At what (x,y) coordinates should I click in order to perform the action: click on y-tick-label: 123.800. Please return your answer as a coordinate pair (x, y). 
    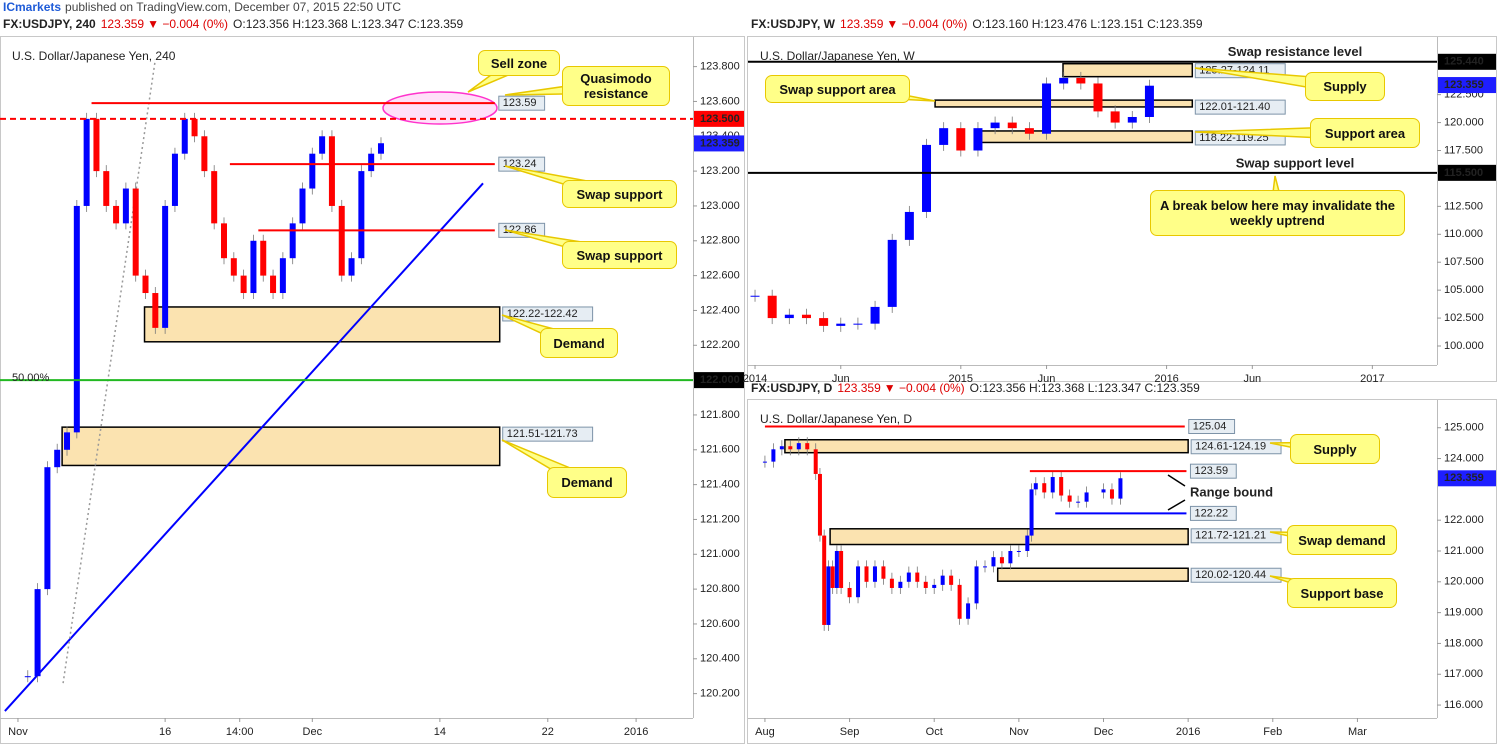
    Looking at the image, I should click on (720, 67).